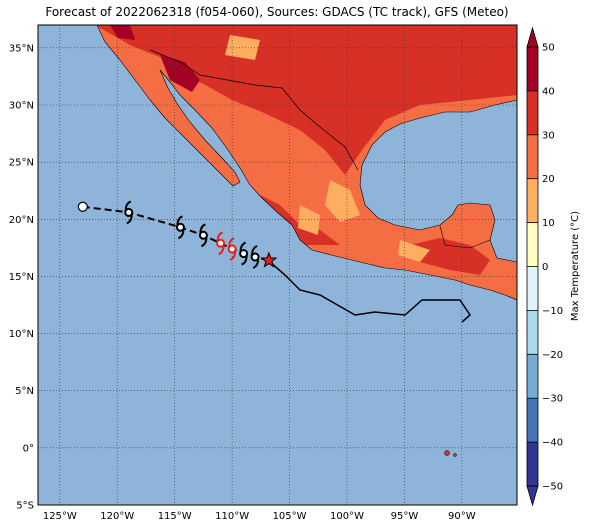 Image resolution: width=592 pixels, height=529 pixels. Describe the element at coordinates (21, 334) in the screenshot. I see `lat-label: 10°N` at that location.